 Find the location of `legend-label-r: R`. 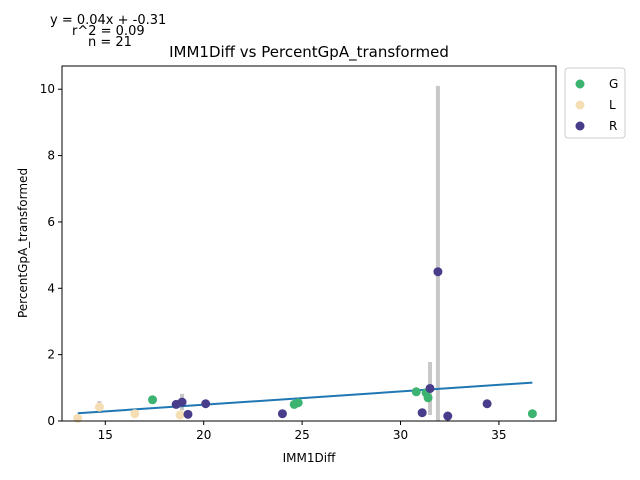

legend-label-r: R is located at coordinates (613, 126).